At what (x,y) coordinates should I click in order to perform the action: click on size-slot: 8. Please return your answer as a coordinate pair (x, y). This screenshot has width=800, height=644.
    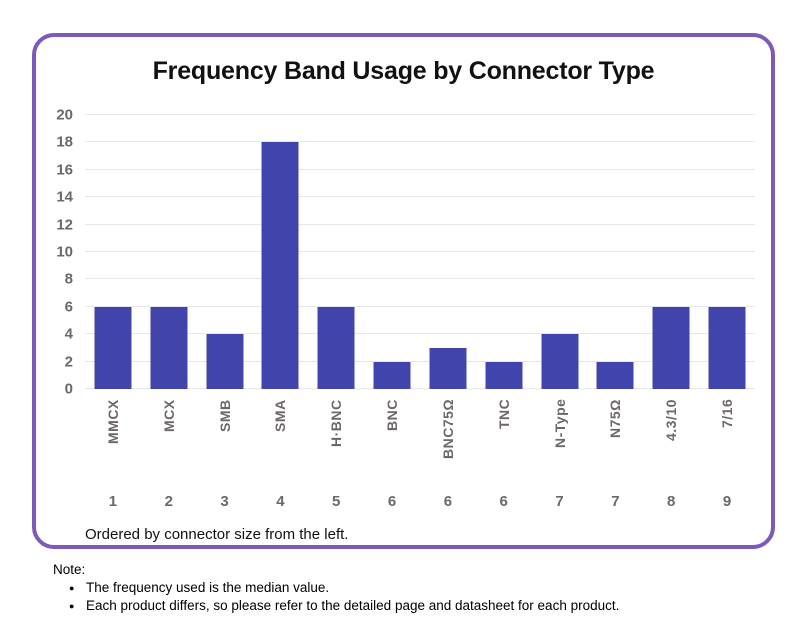
    Looking at the image, I should click on (671, 501).